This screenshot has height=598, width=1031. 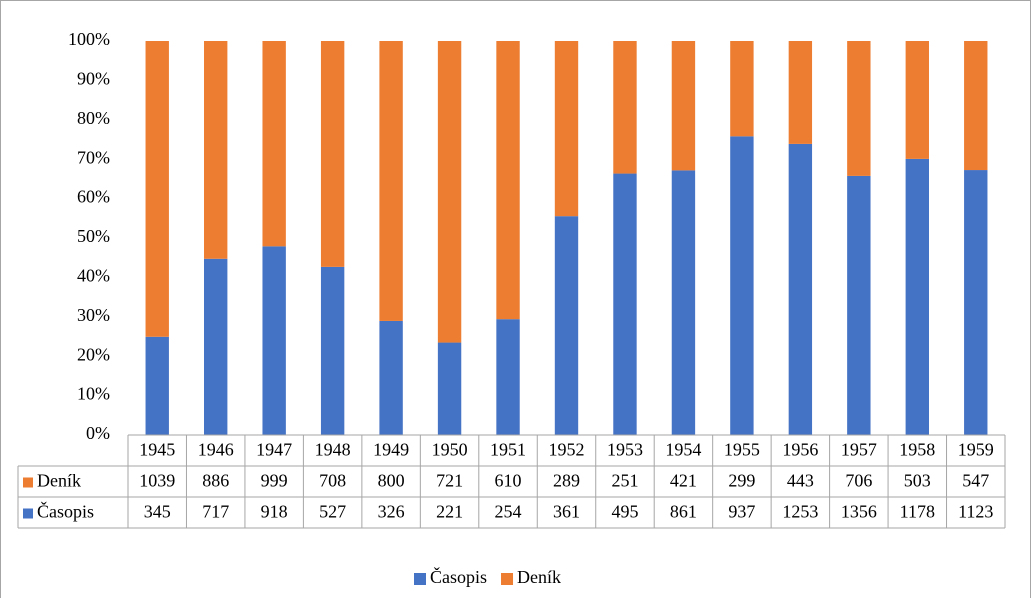 What do you see at coordinates (157, 481) in the screenshot?
I see `table-value: 1039` at bounding box center [157, 481].